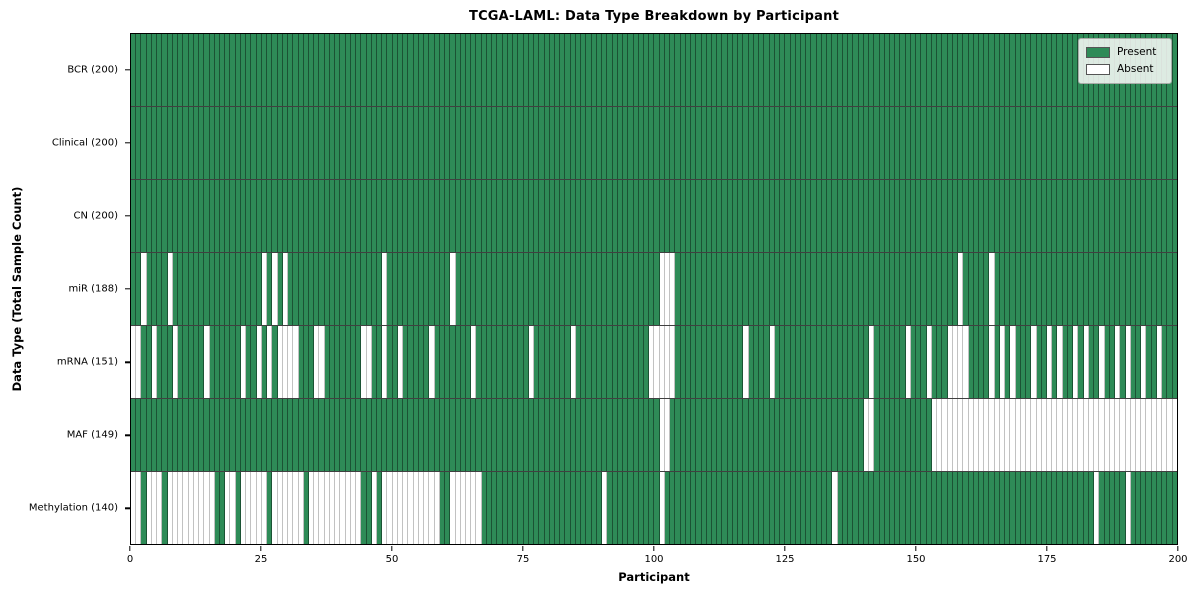 The image size is (1200, 600). I want to click on heatmap-row-mrna, so click(654, 362).